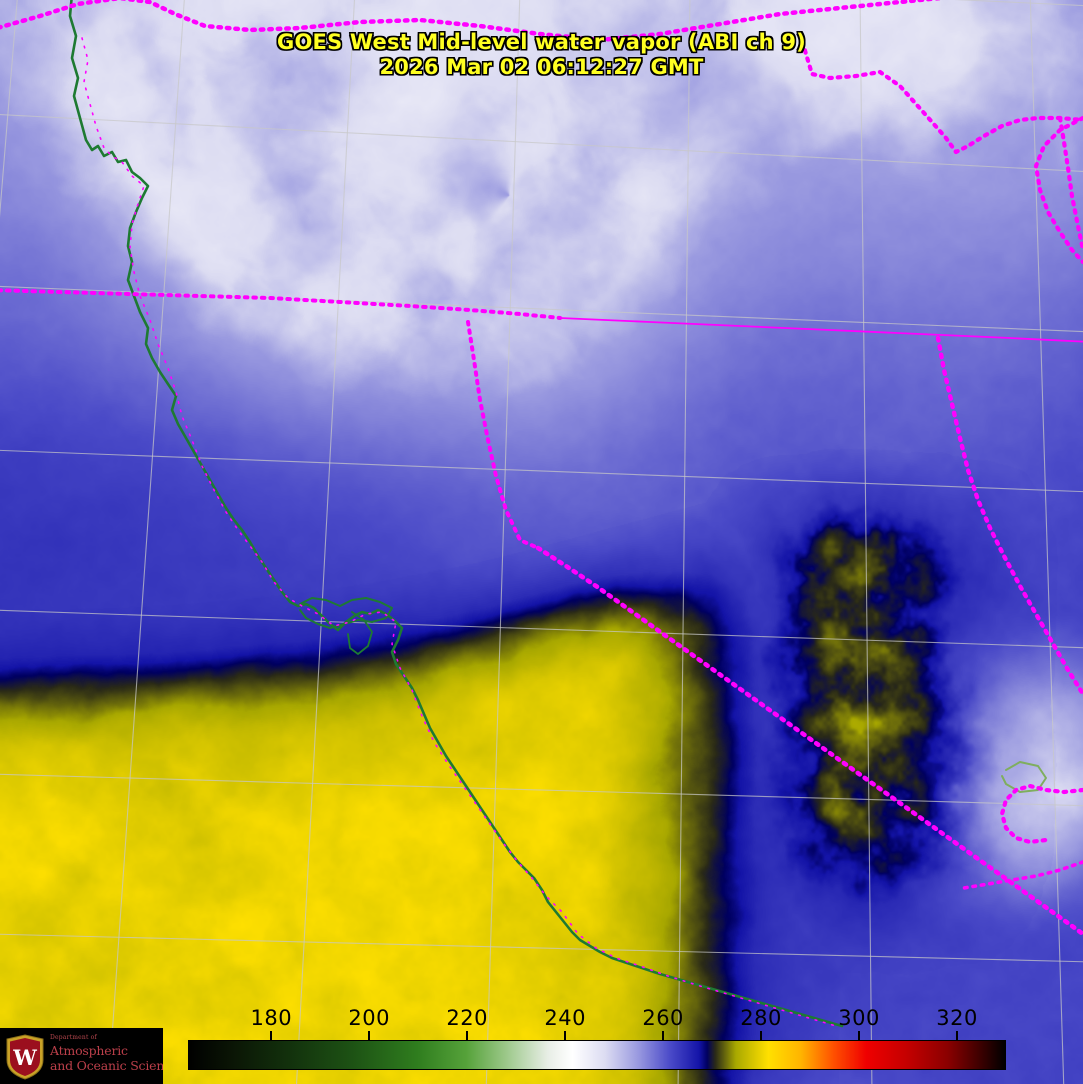 This screenshot has width=1083, height=1084. I want to click on colorbar: 180 200 220 240 260 280 300 320, so click(597, 1038).